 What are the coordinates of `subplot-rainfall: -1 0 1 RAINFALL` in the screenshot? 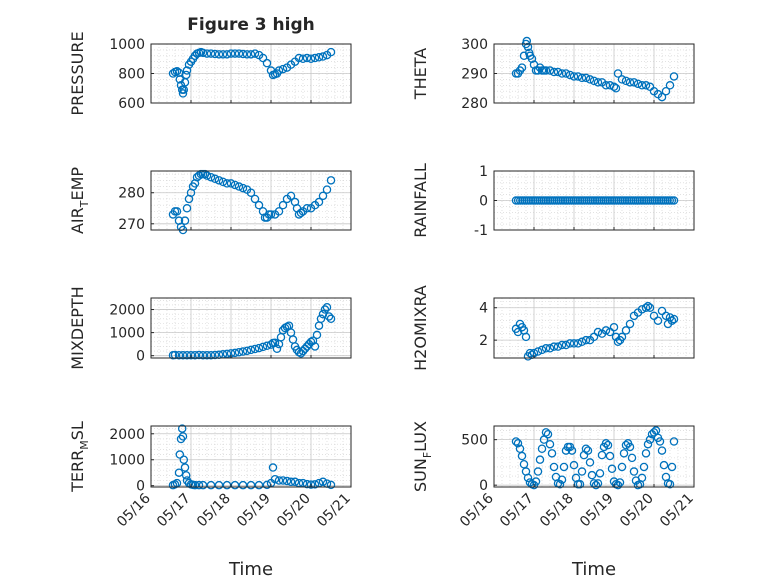 It's located at (553, 201).